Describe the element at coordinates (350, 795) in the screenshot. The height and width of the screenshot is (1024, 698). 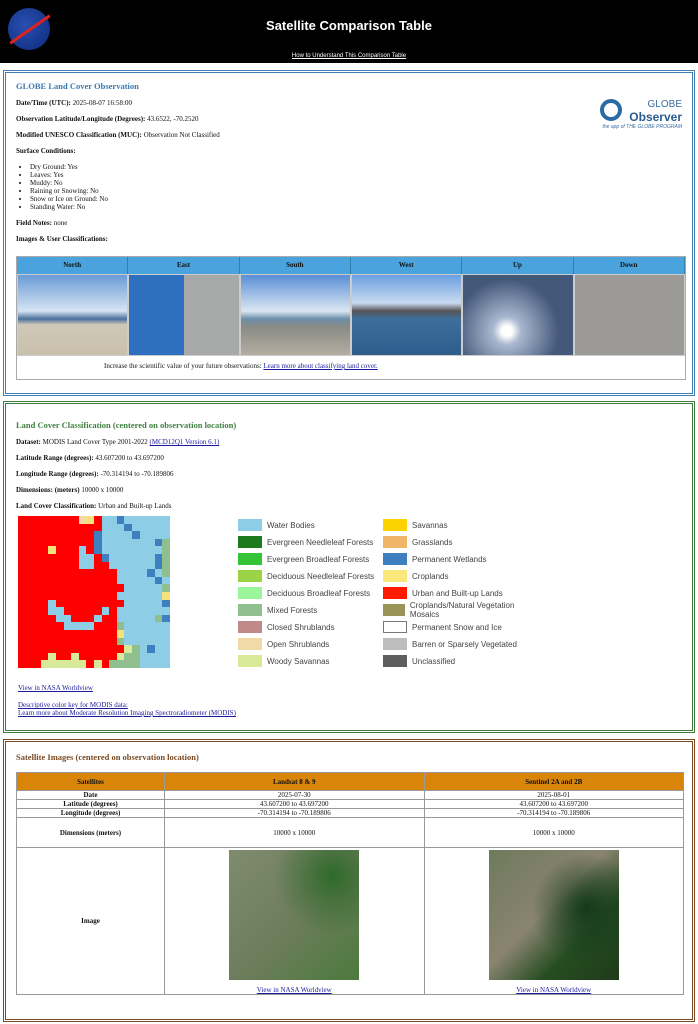
I see `table-row: Date 2025-07-30 2025-08-01` at that location.